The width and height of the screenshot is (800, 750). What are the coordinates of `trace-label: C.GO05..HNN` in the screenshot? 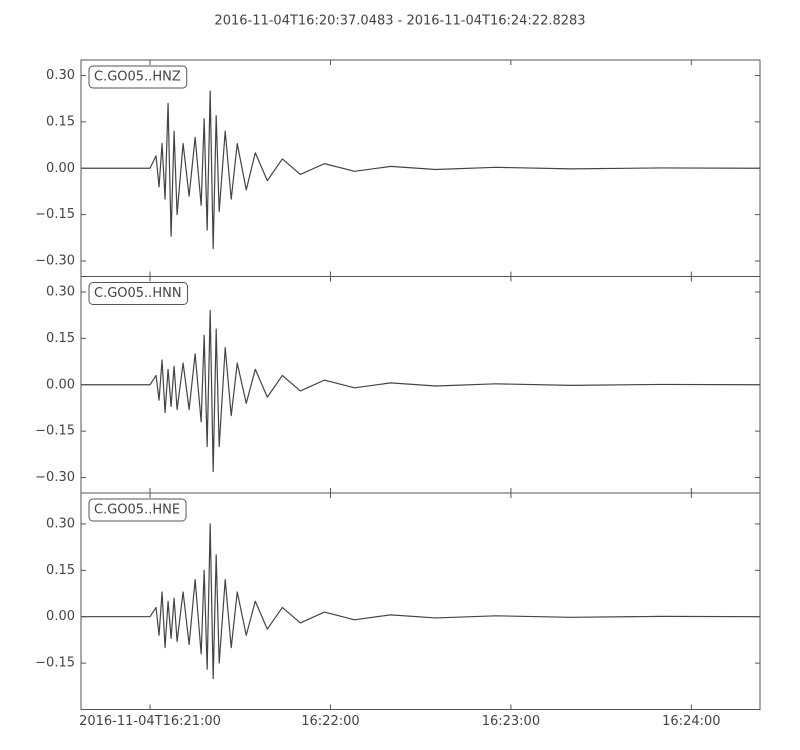 It's located at (138, 293).